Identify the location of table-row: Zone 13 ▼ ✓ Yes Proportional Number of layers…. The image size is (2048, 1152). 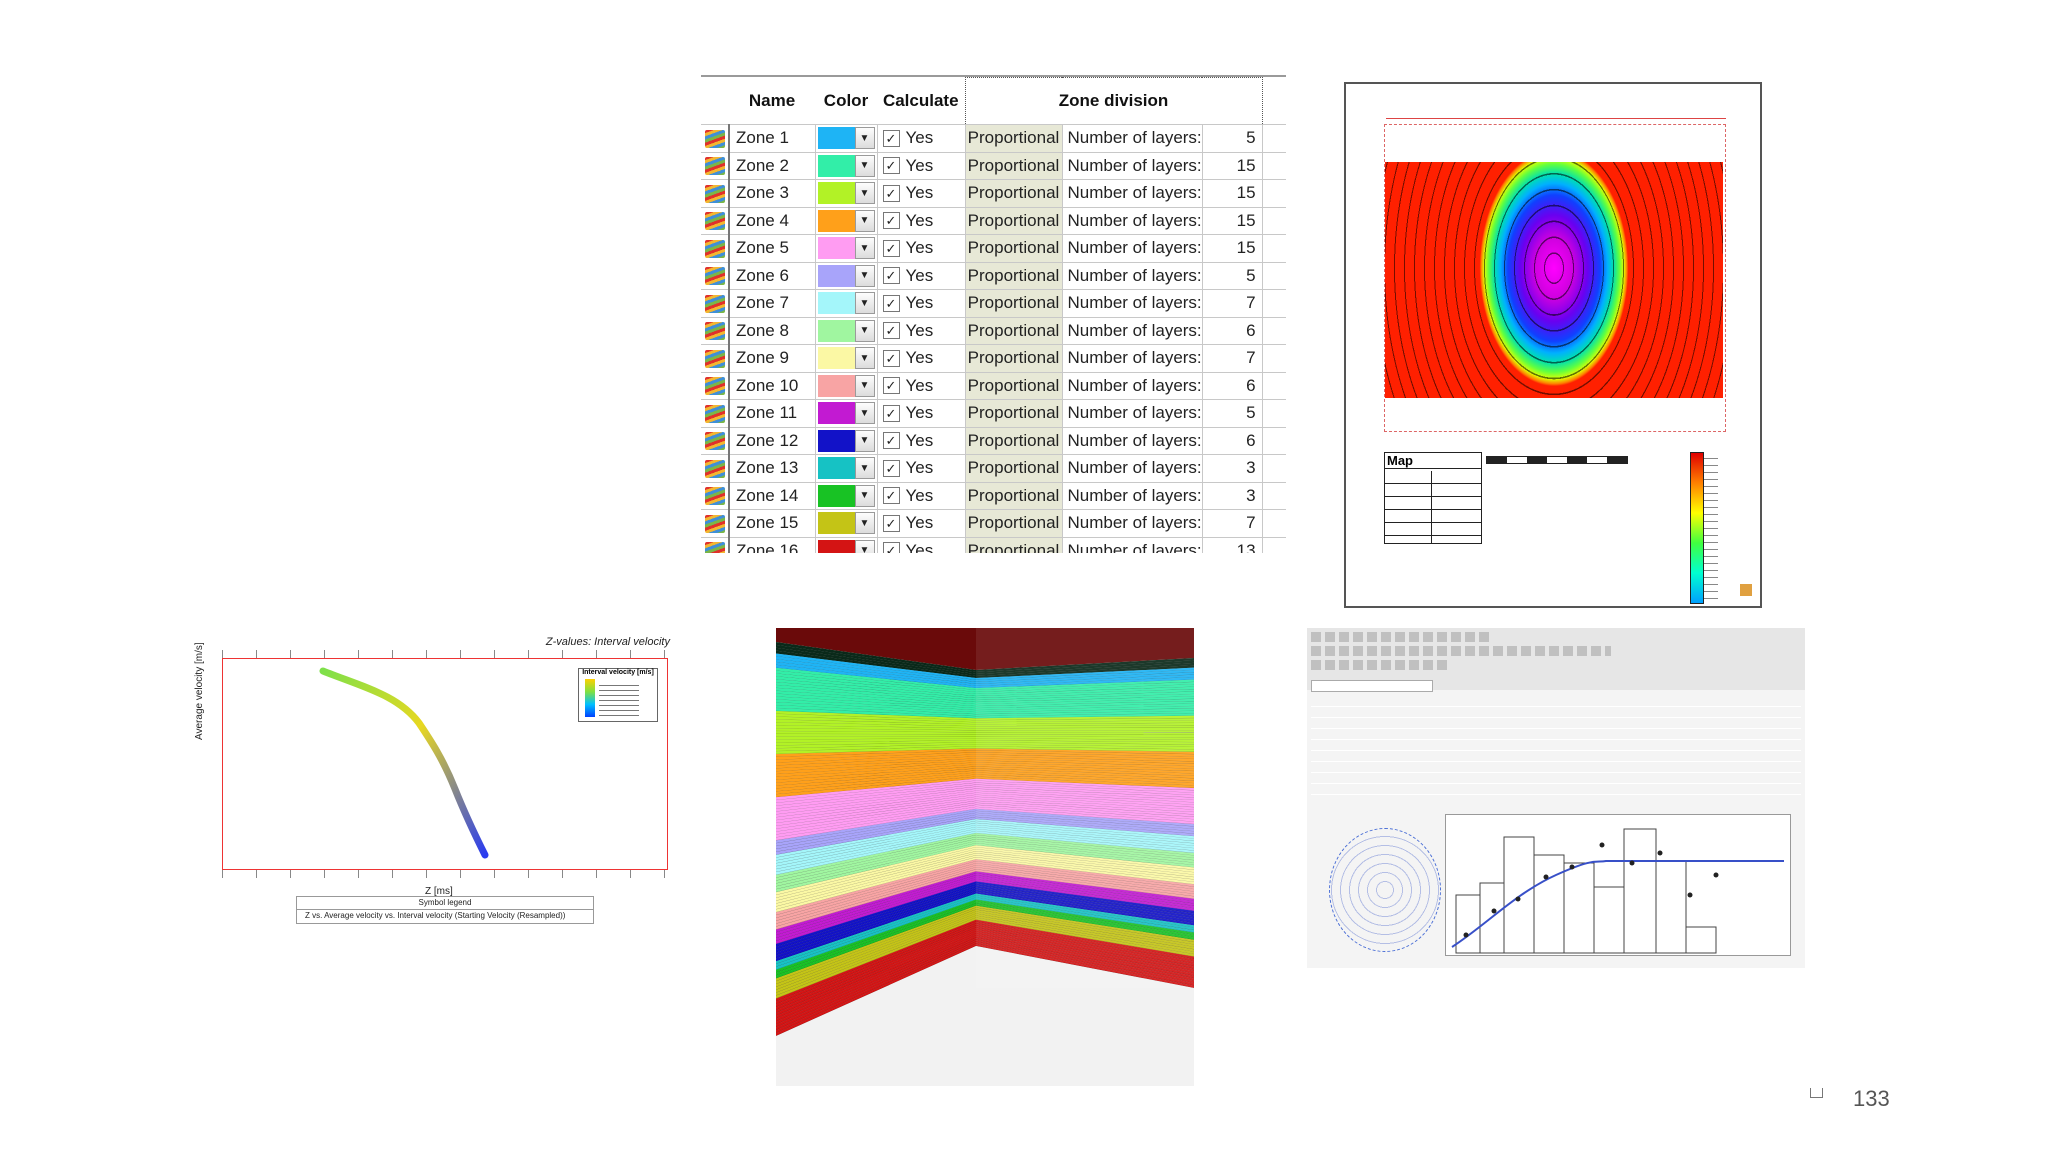
(993, 468).